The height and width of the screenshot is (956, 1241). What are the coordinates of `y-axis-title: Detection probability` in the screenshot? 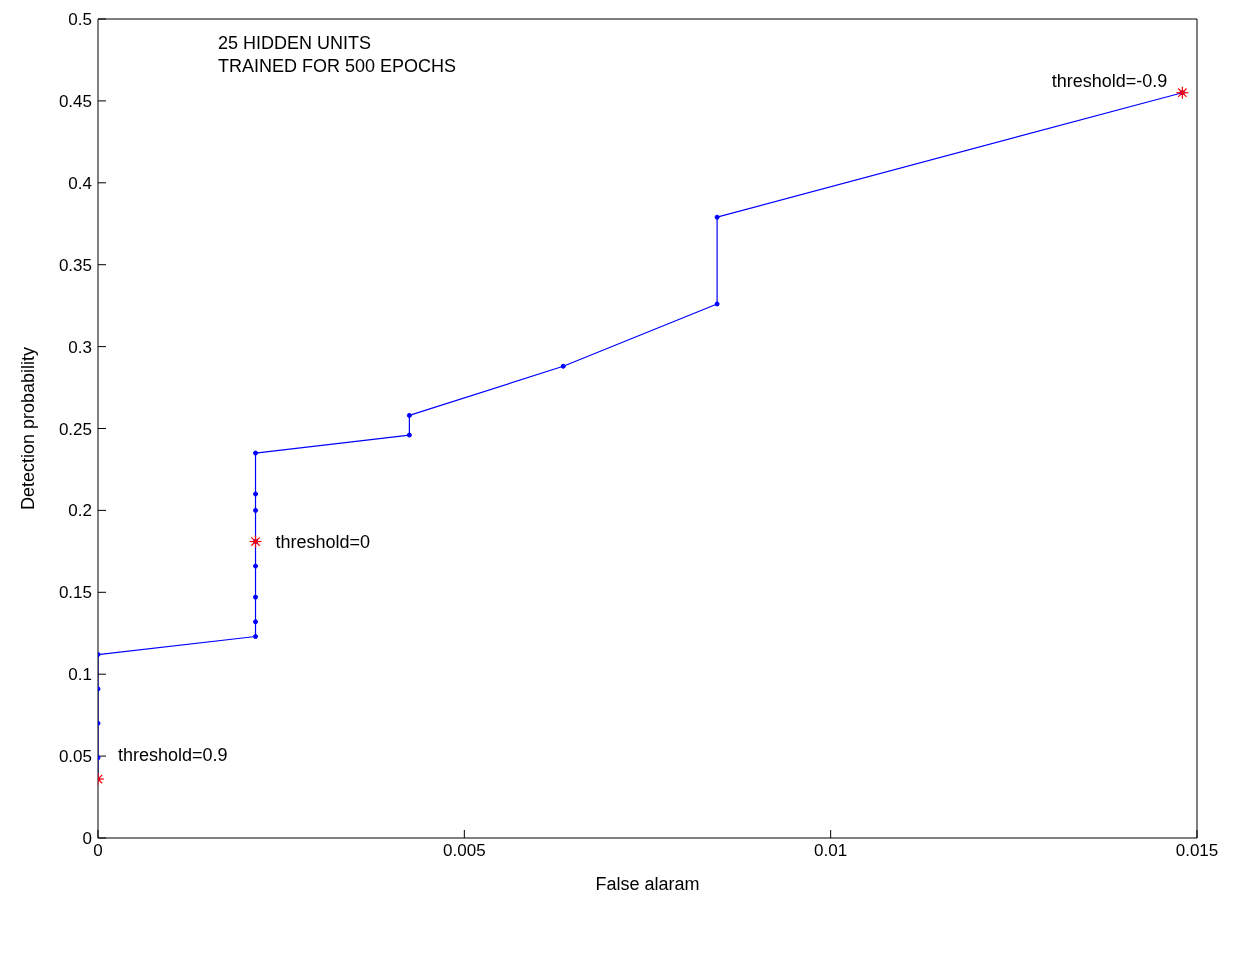 It's located at (28, 428).